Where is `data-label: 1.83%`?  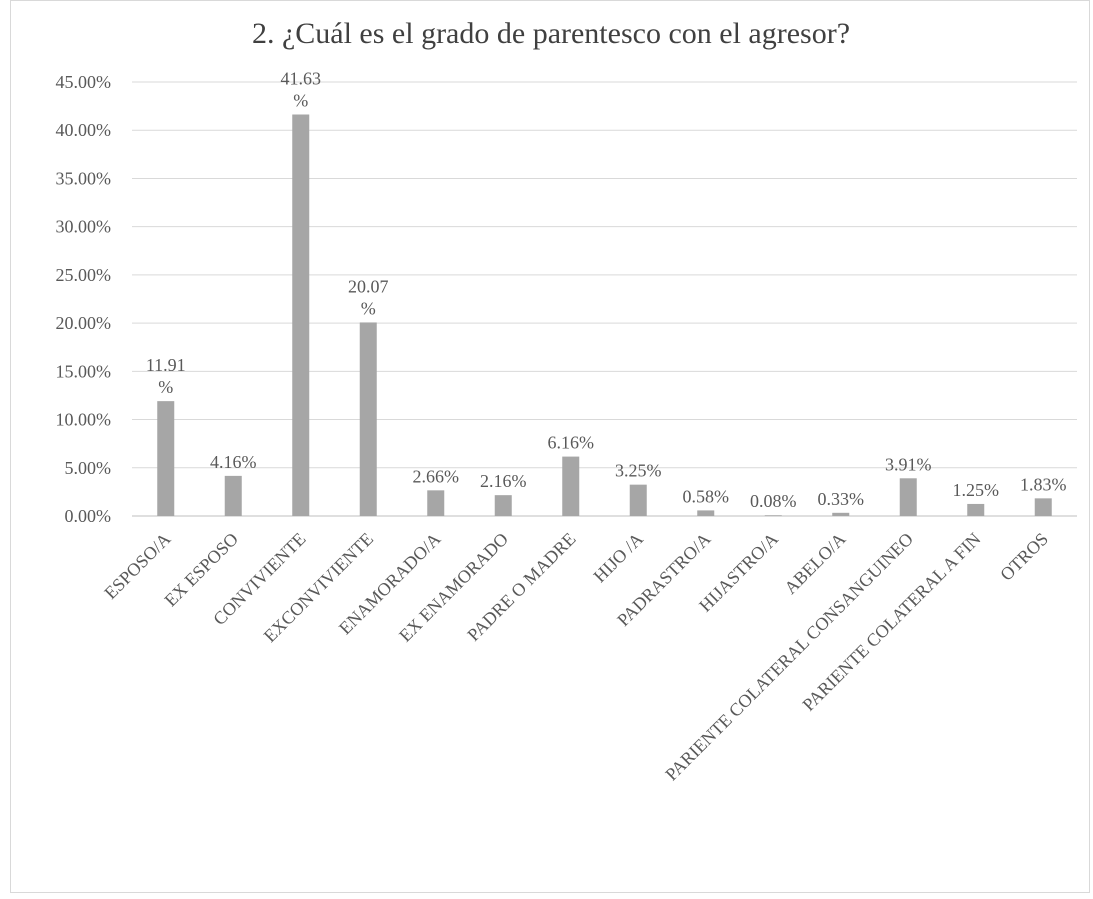
data-label: 1.83% is located at coordinates (1043, 484).